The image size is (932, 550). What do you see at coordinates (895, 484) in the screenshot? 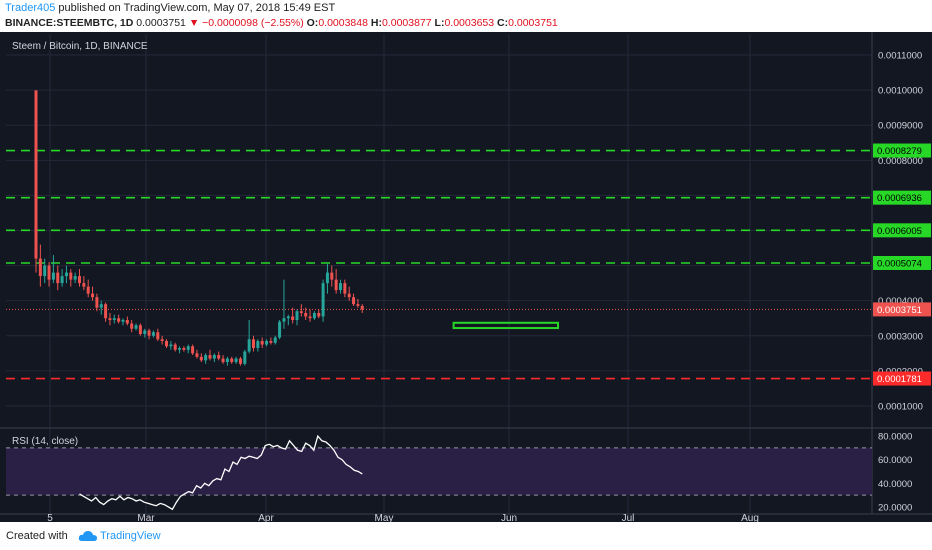
I see `rsi-y-tick-label: 40.0000` at bounding box center [895, 484].